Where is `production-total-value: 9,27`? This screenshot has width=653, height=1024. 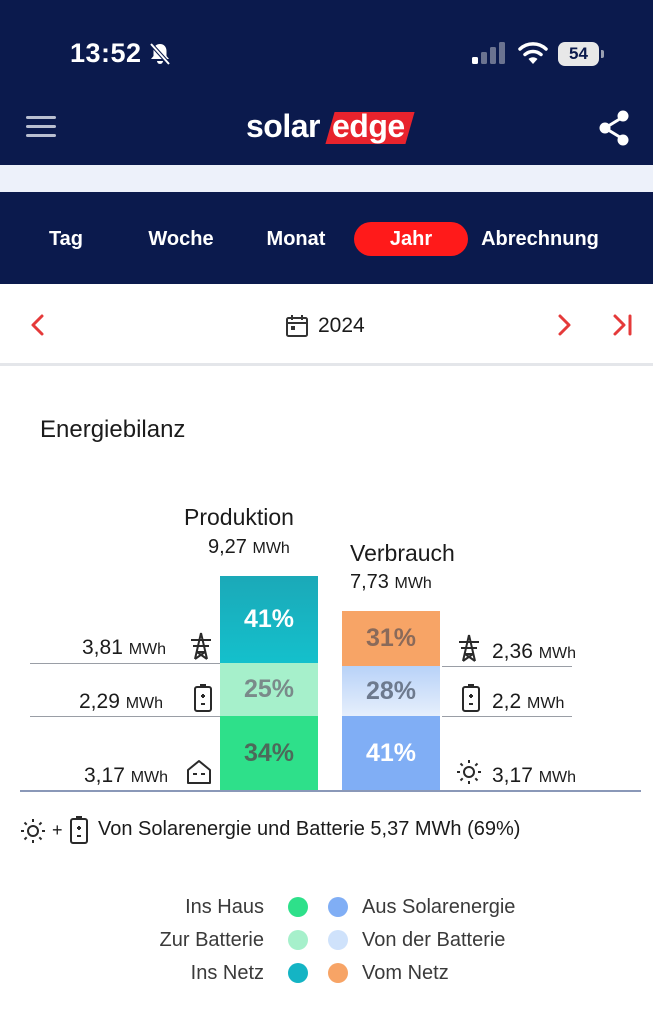 production-total-value: 9,27 is located at coordinates (227, 547).